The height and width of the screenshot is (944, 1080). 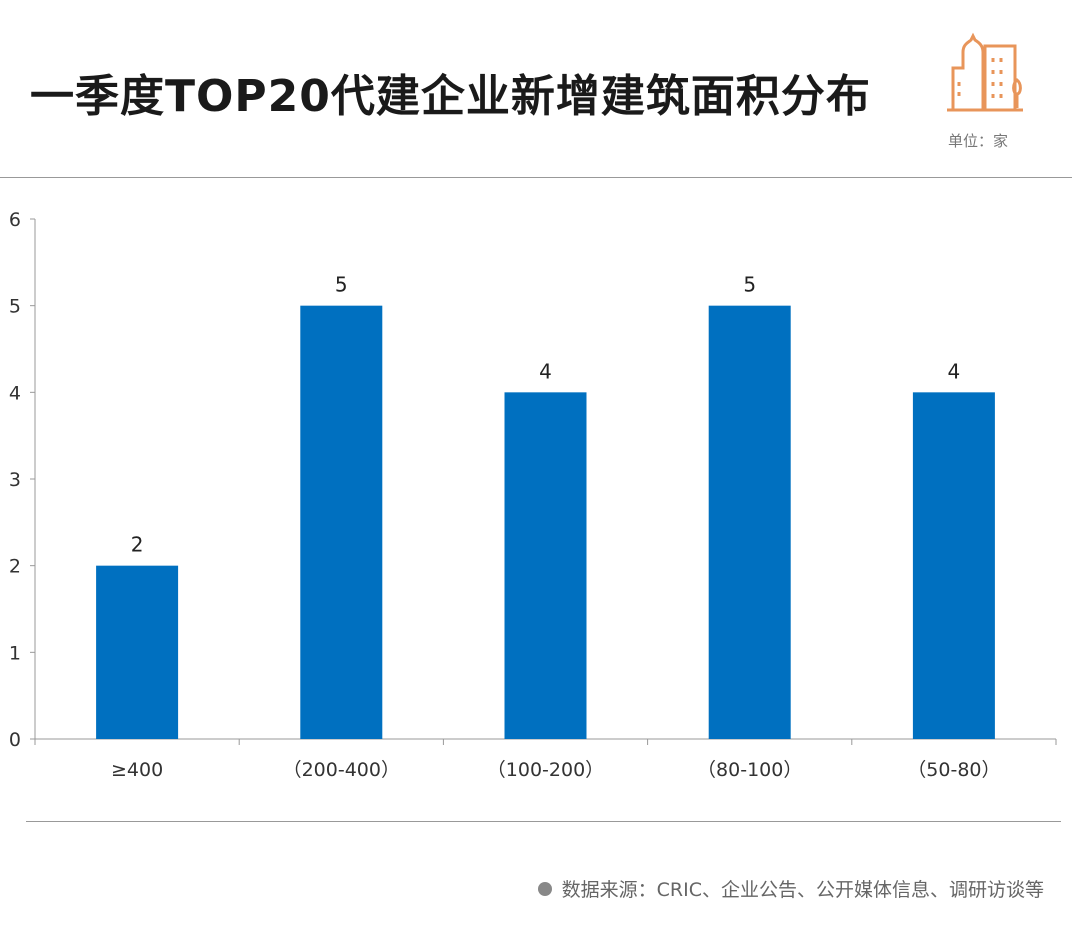 I want to click on y-tick-label: 1, so click(x=15, y=653).